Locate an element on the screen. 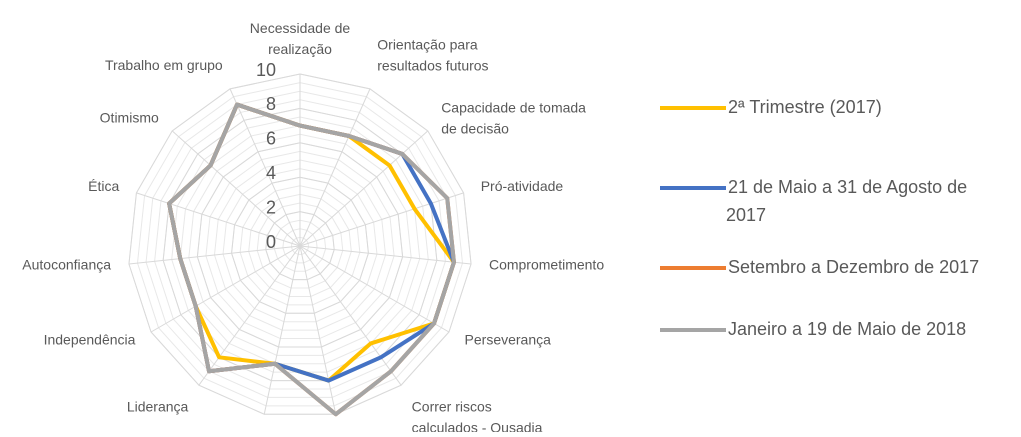 The width and height of the screenshot is (1021, 437). legend-label: Janeiro a 19 de Maio de 2018 is located at coordinates (847, 329).